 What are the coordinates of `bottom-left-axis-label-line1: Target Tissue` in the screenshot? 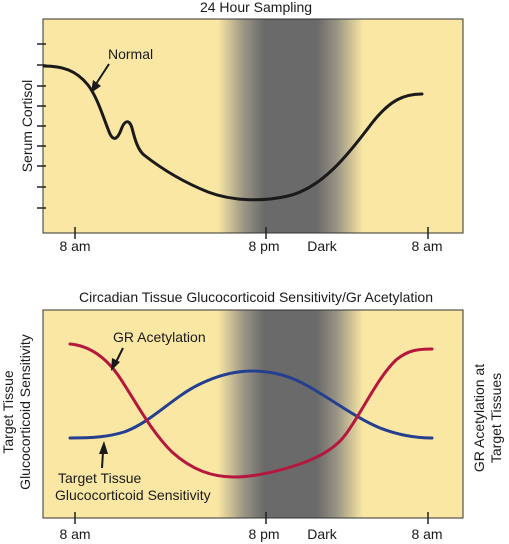 It's located at (8, 411).